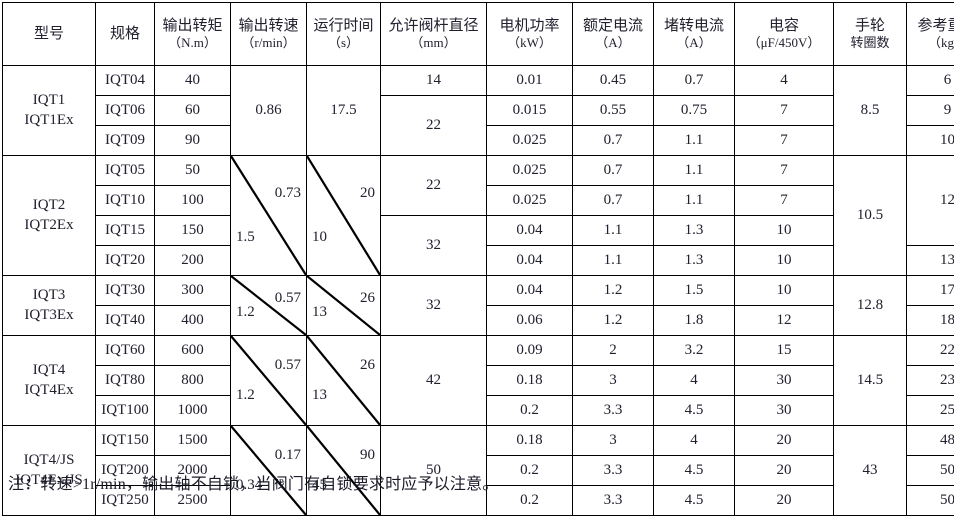  I want to click on locked-rotor-current-cell: 3.2, so click(694, 351).